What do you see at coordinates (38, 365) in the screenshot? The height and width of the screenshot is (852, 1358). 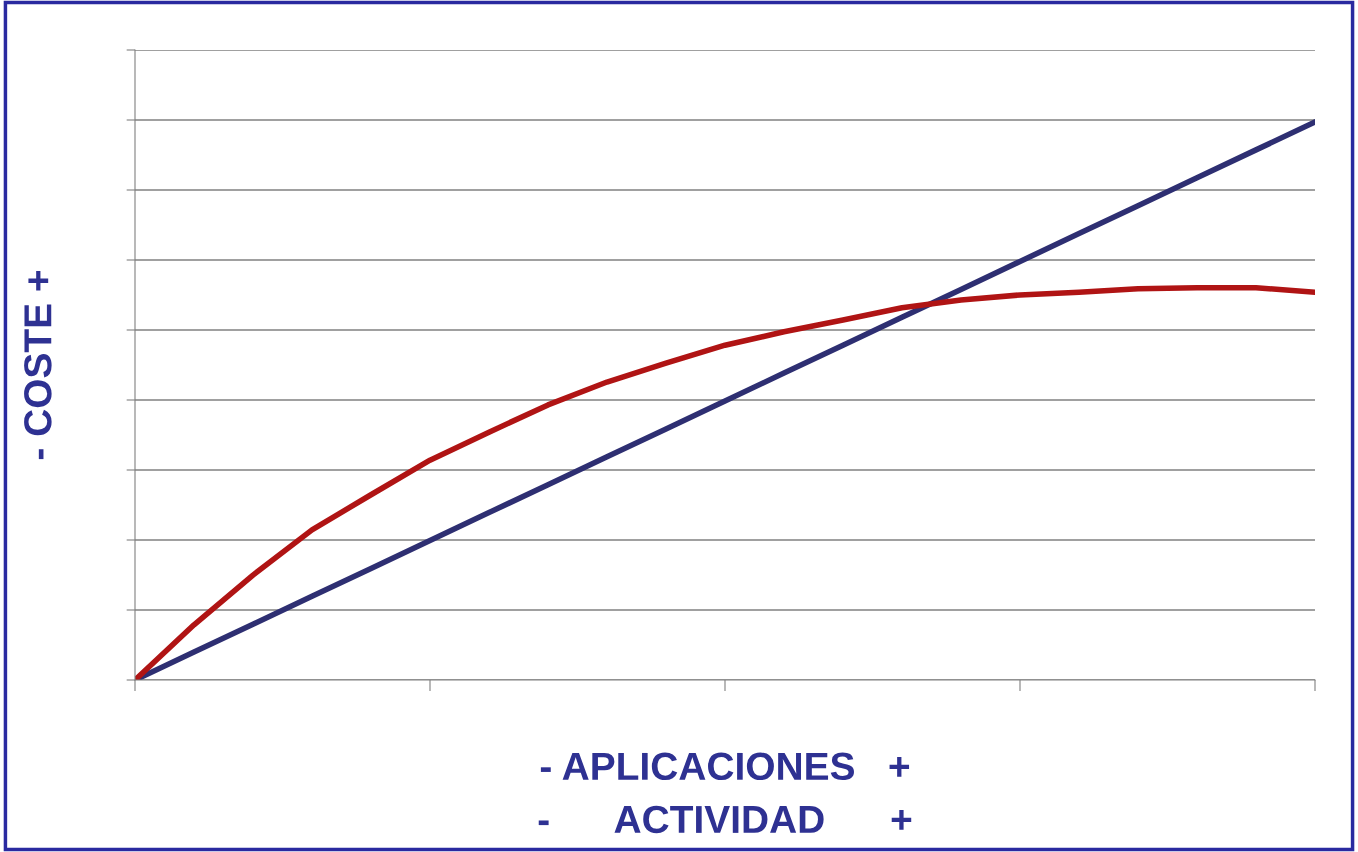 I see `y-axis-title: - COSTE +` at bounding box center [38, 365].